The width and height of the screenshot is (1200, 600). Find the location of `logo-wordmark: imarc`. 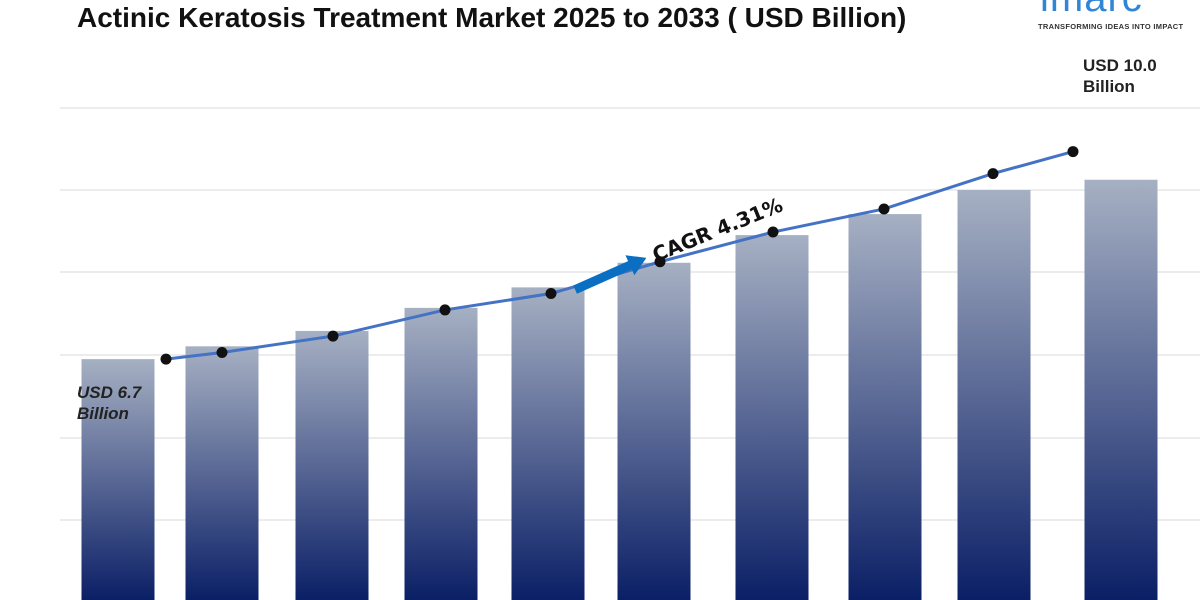

logo-wordmark: imarc is located at coordinates (1091, 9).